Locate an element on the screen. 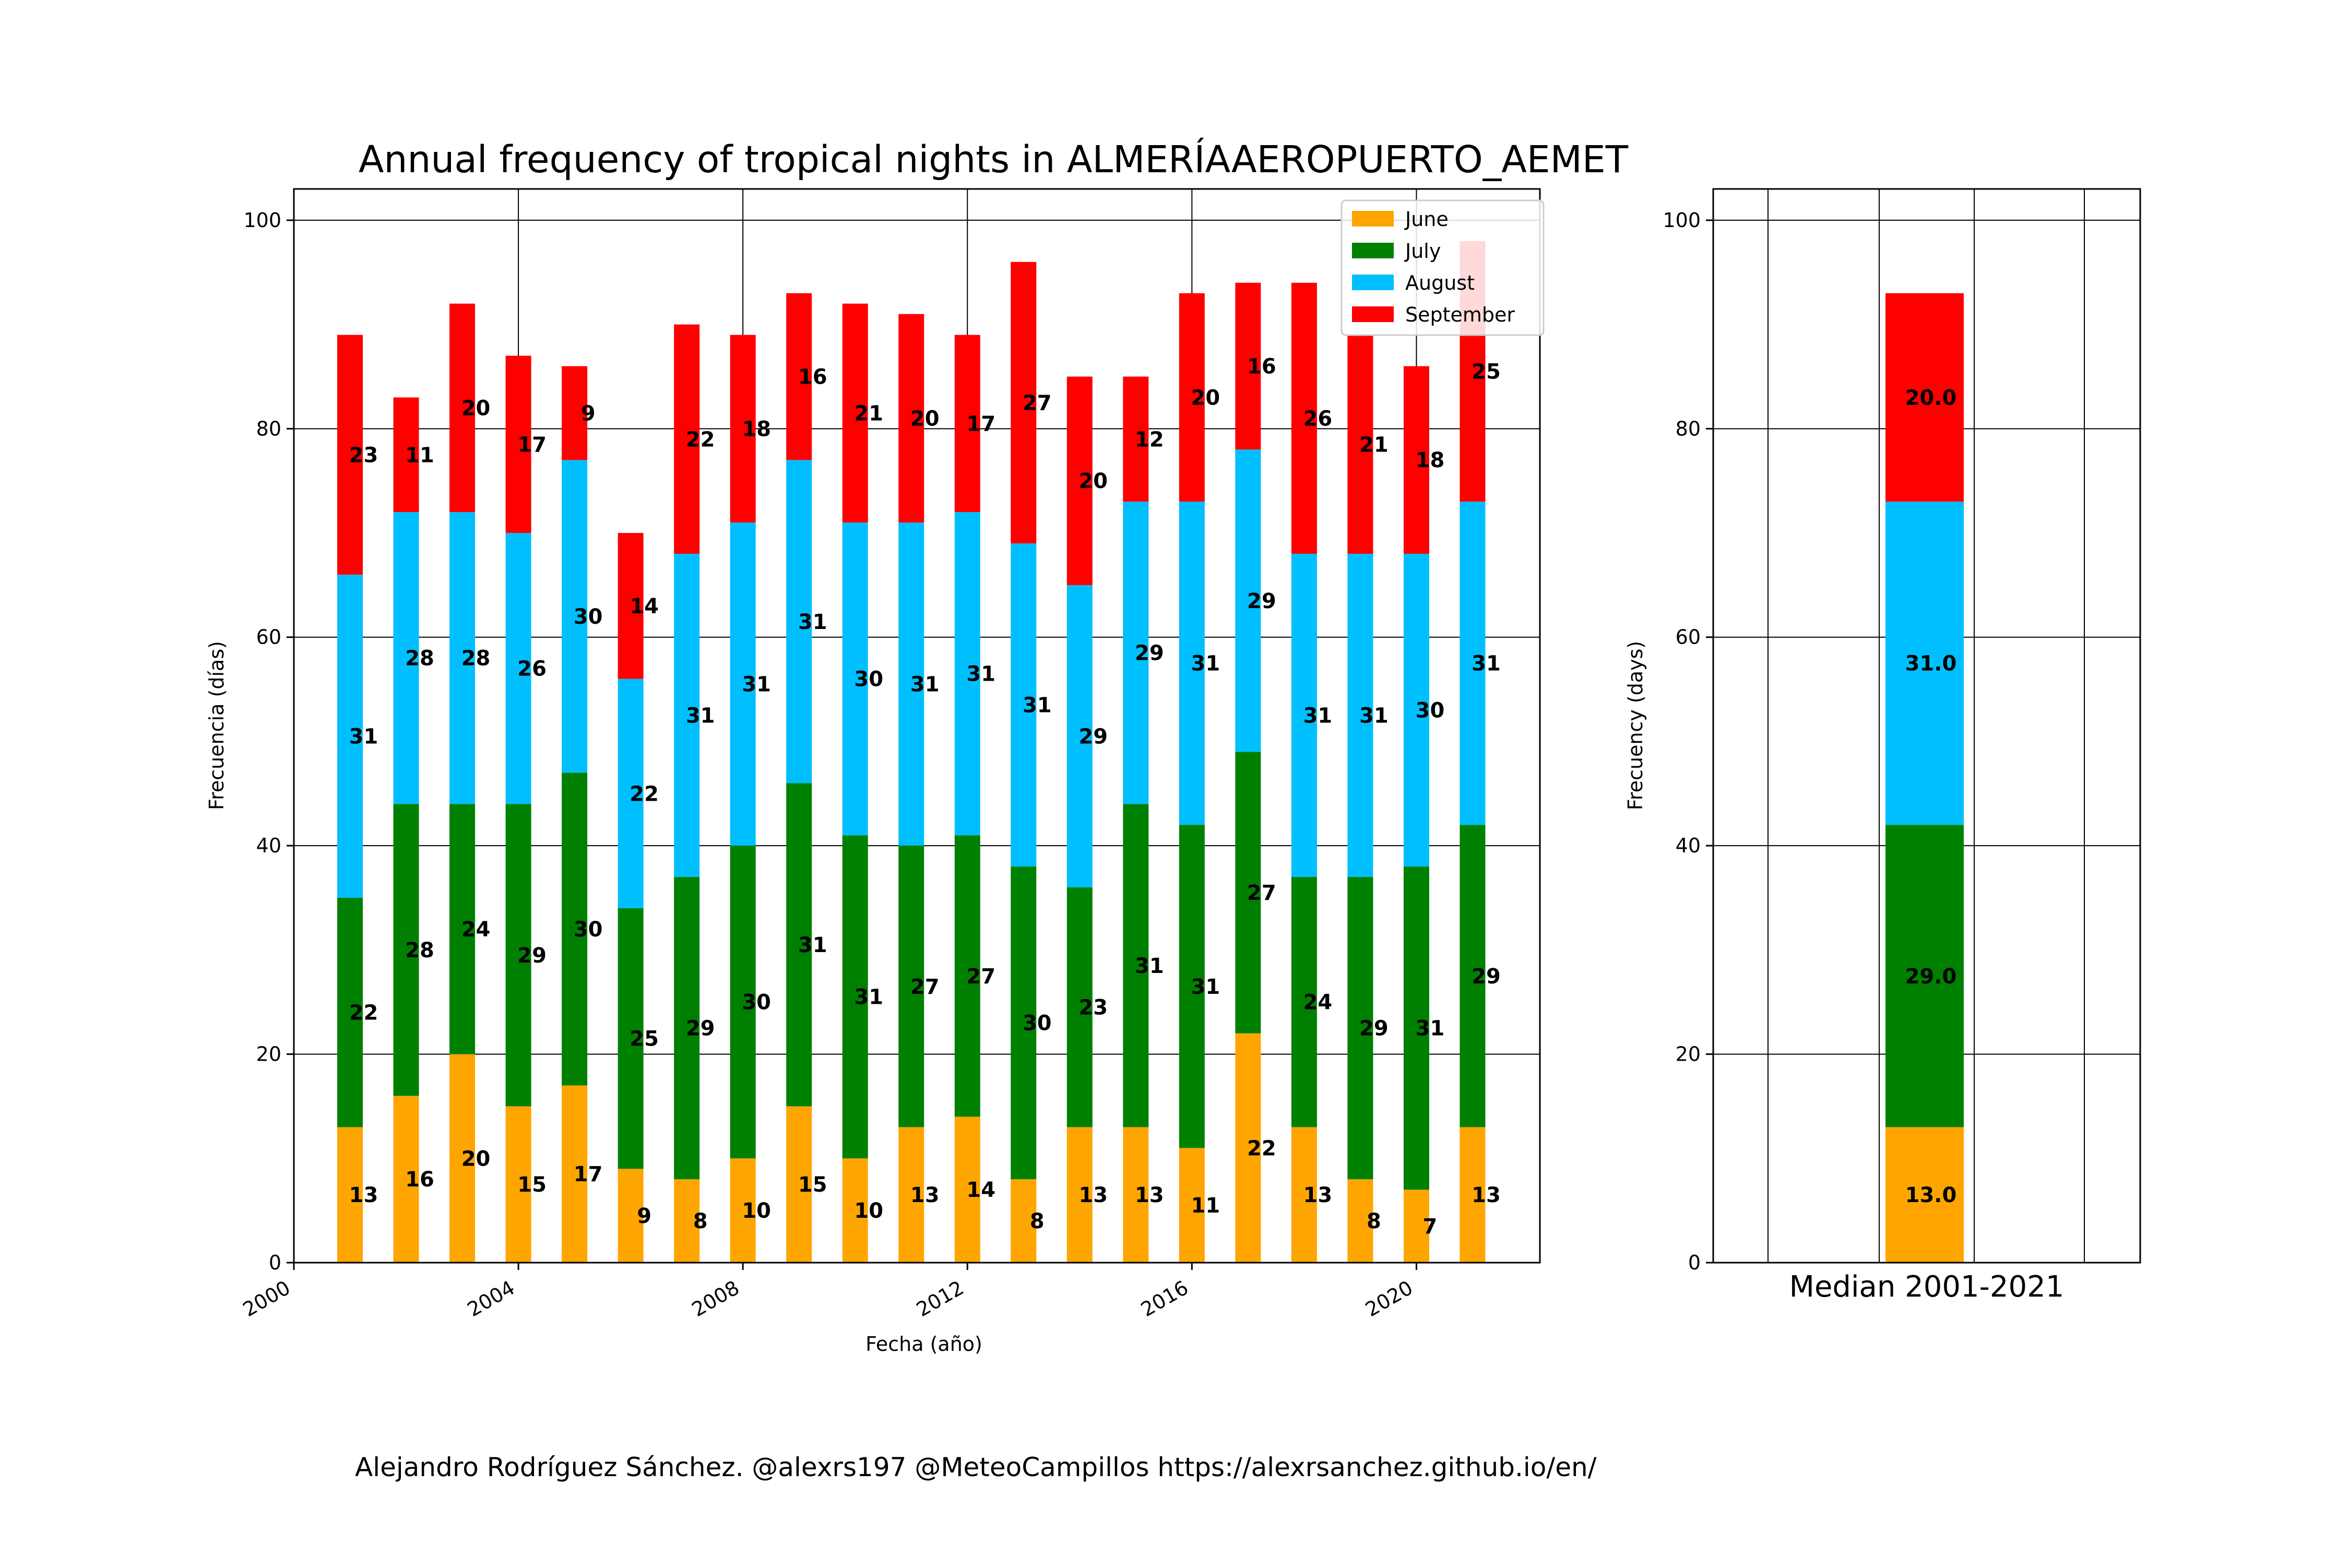 This screenshot has height=1568, width=2349. main-x-tick-label: 2016 is located at coordinates (1164, 1298).